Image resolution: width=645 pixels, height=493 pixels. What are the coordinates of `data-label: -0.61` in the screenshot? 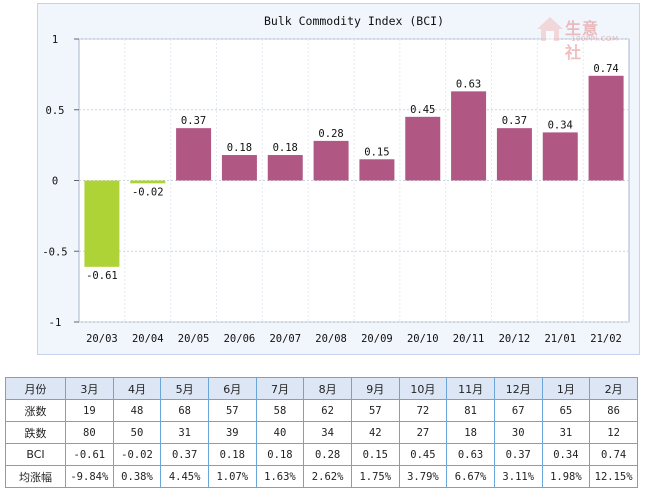 It's located at (102, 276).